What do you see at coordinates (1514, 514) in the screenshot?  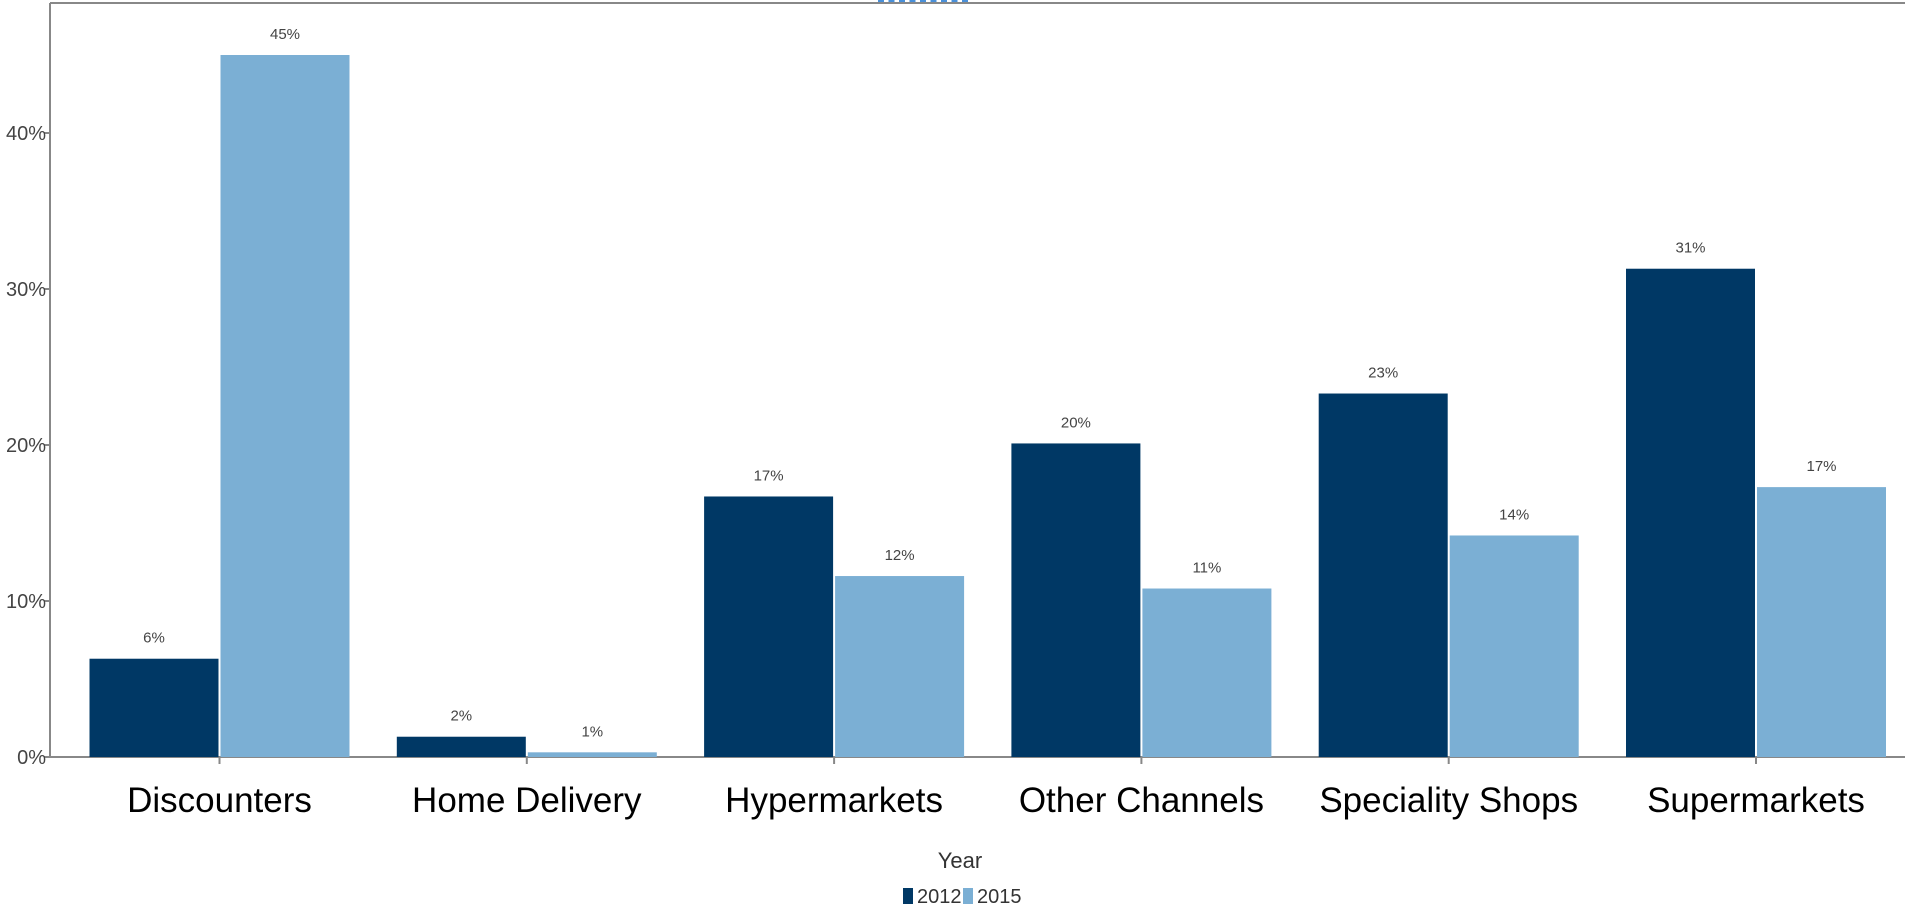 I see `data-label: 14%` at bounding box center [1514, 514].